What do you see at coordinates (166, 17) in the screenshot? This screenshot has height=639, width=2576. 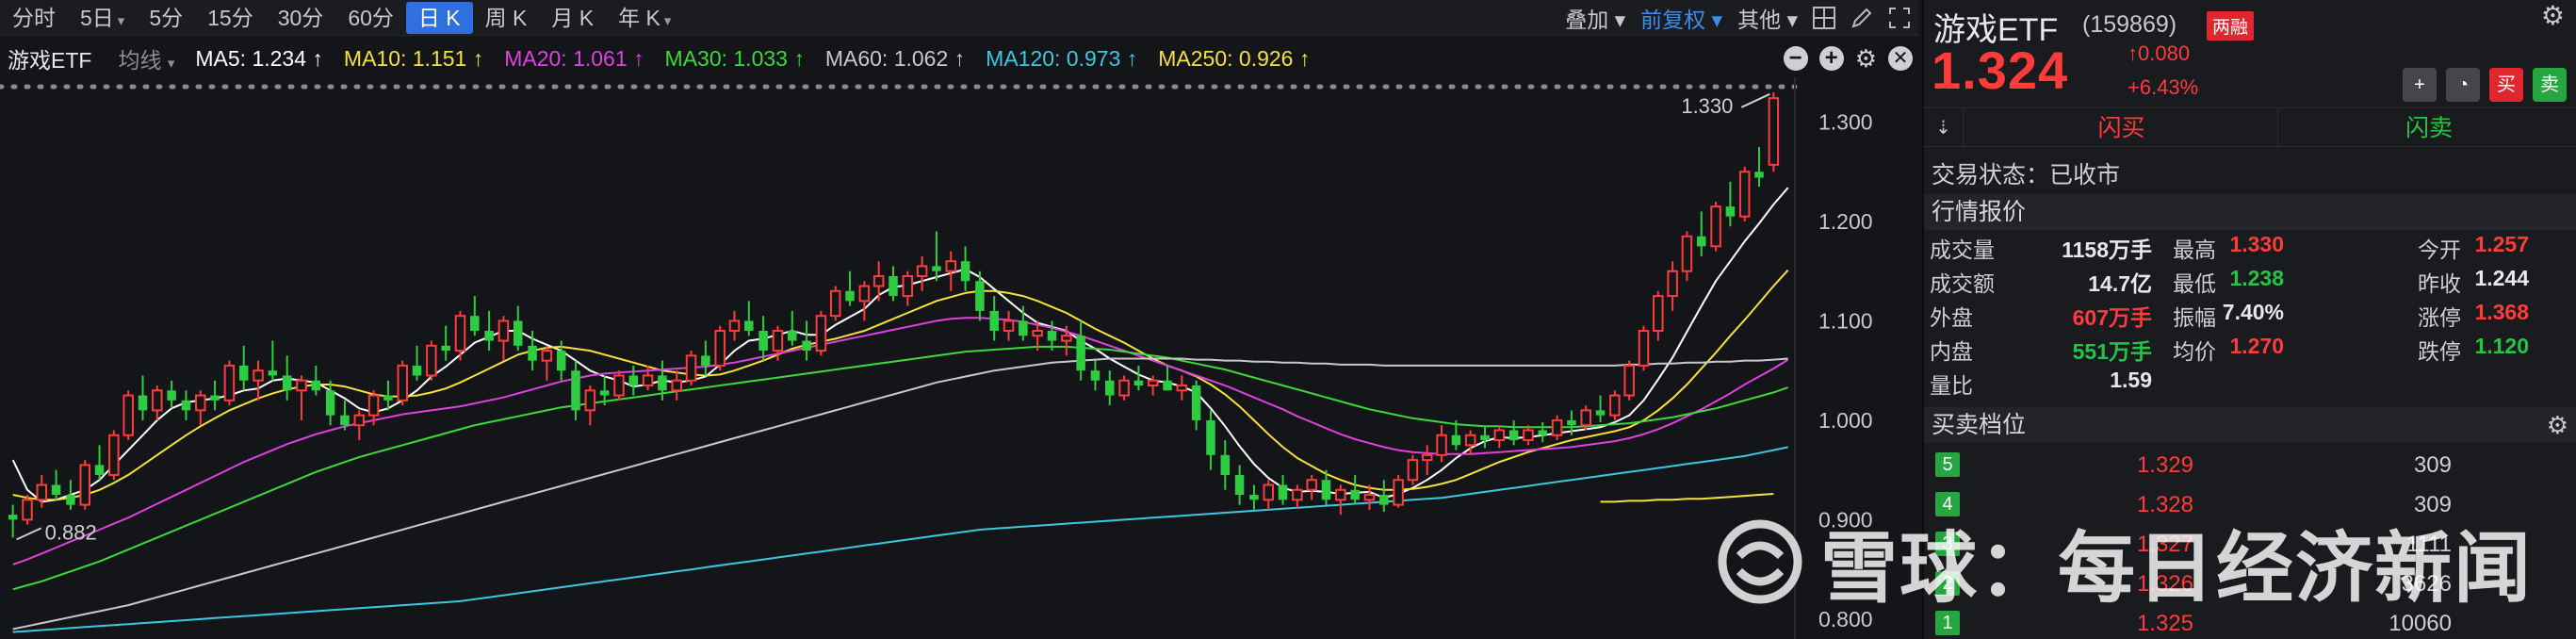 I see `tab-period-2: 5分` at bounding box center [166, 17].